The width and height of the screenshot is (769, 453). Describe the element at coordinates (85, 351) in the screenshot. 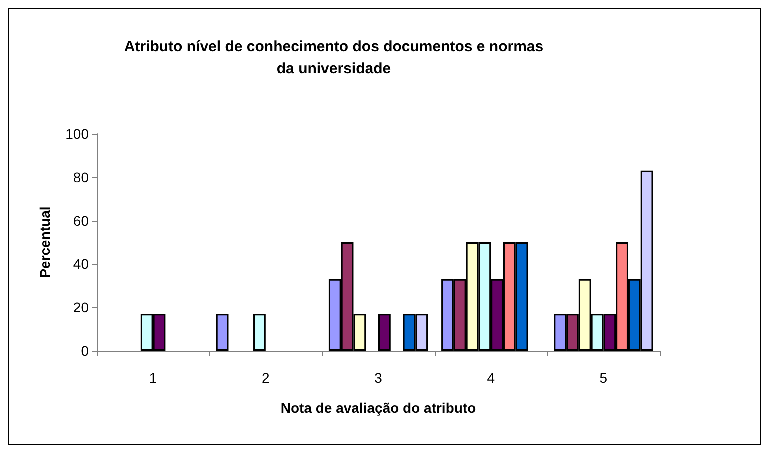

I see `y-tick-label: 0` at that location.